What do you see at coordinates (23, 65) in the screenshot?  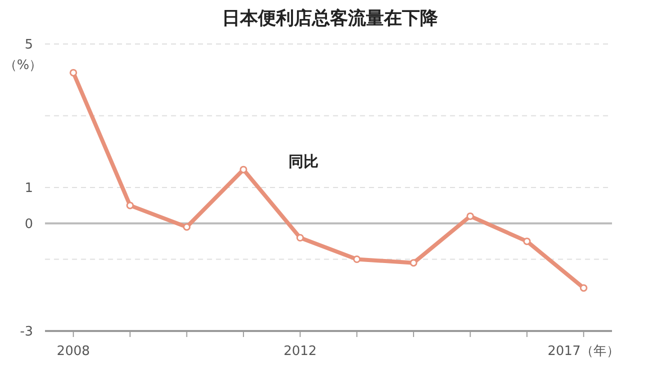 I see `y-axis-title: （%）` at bounding box center [23, 65].